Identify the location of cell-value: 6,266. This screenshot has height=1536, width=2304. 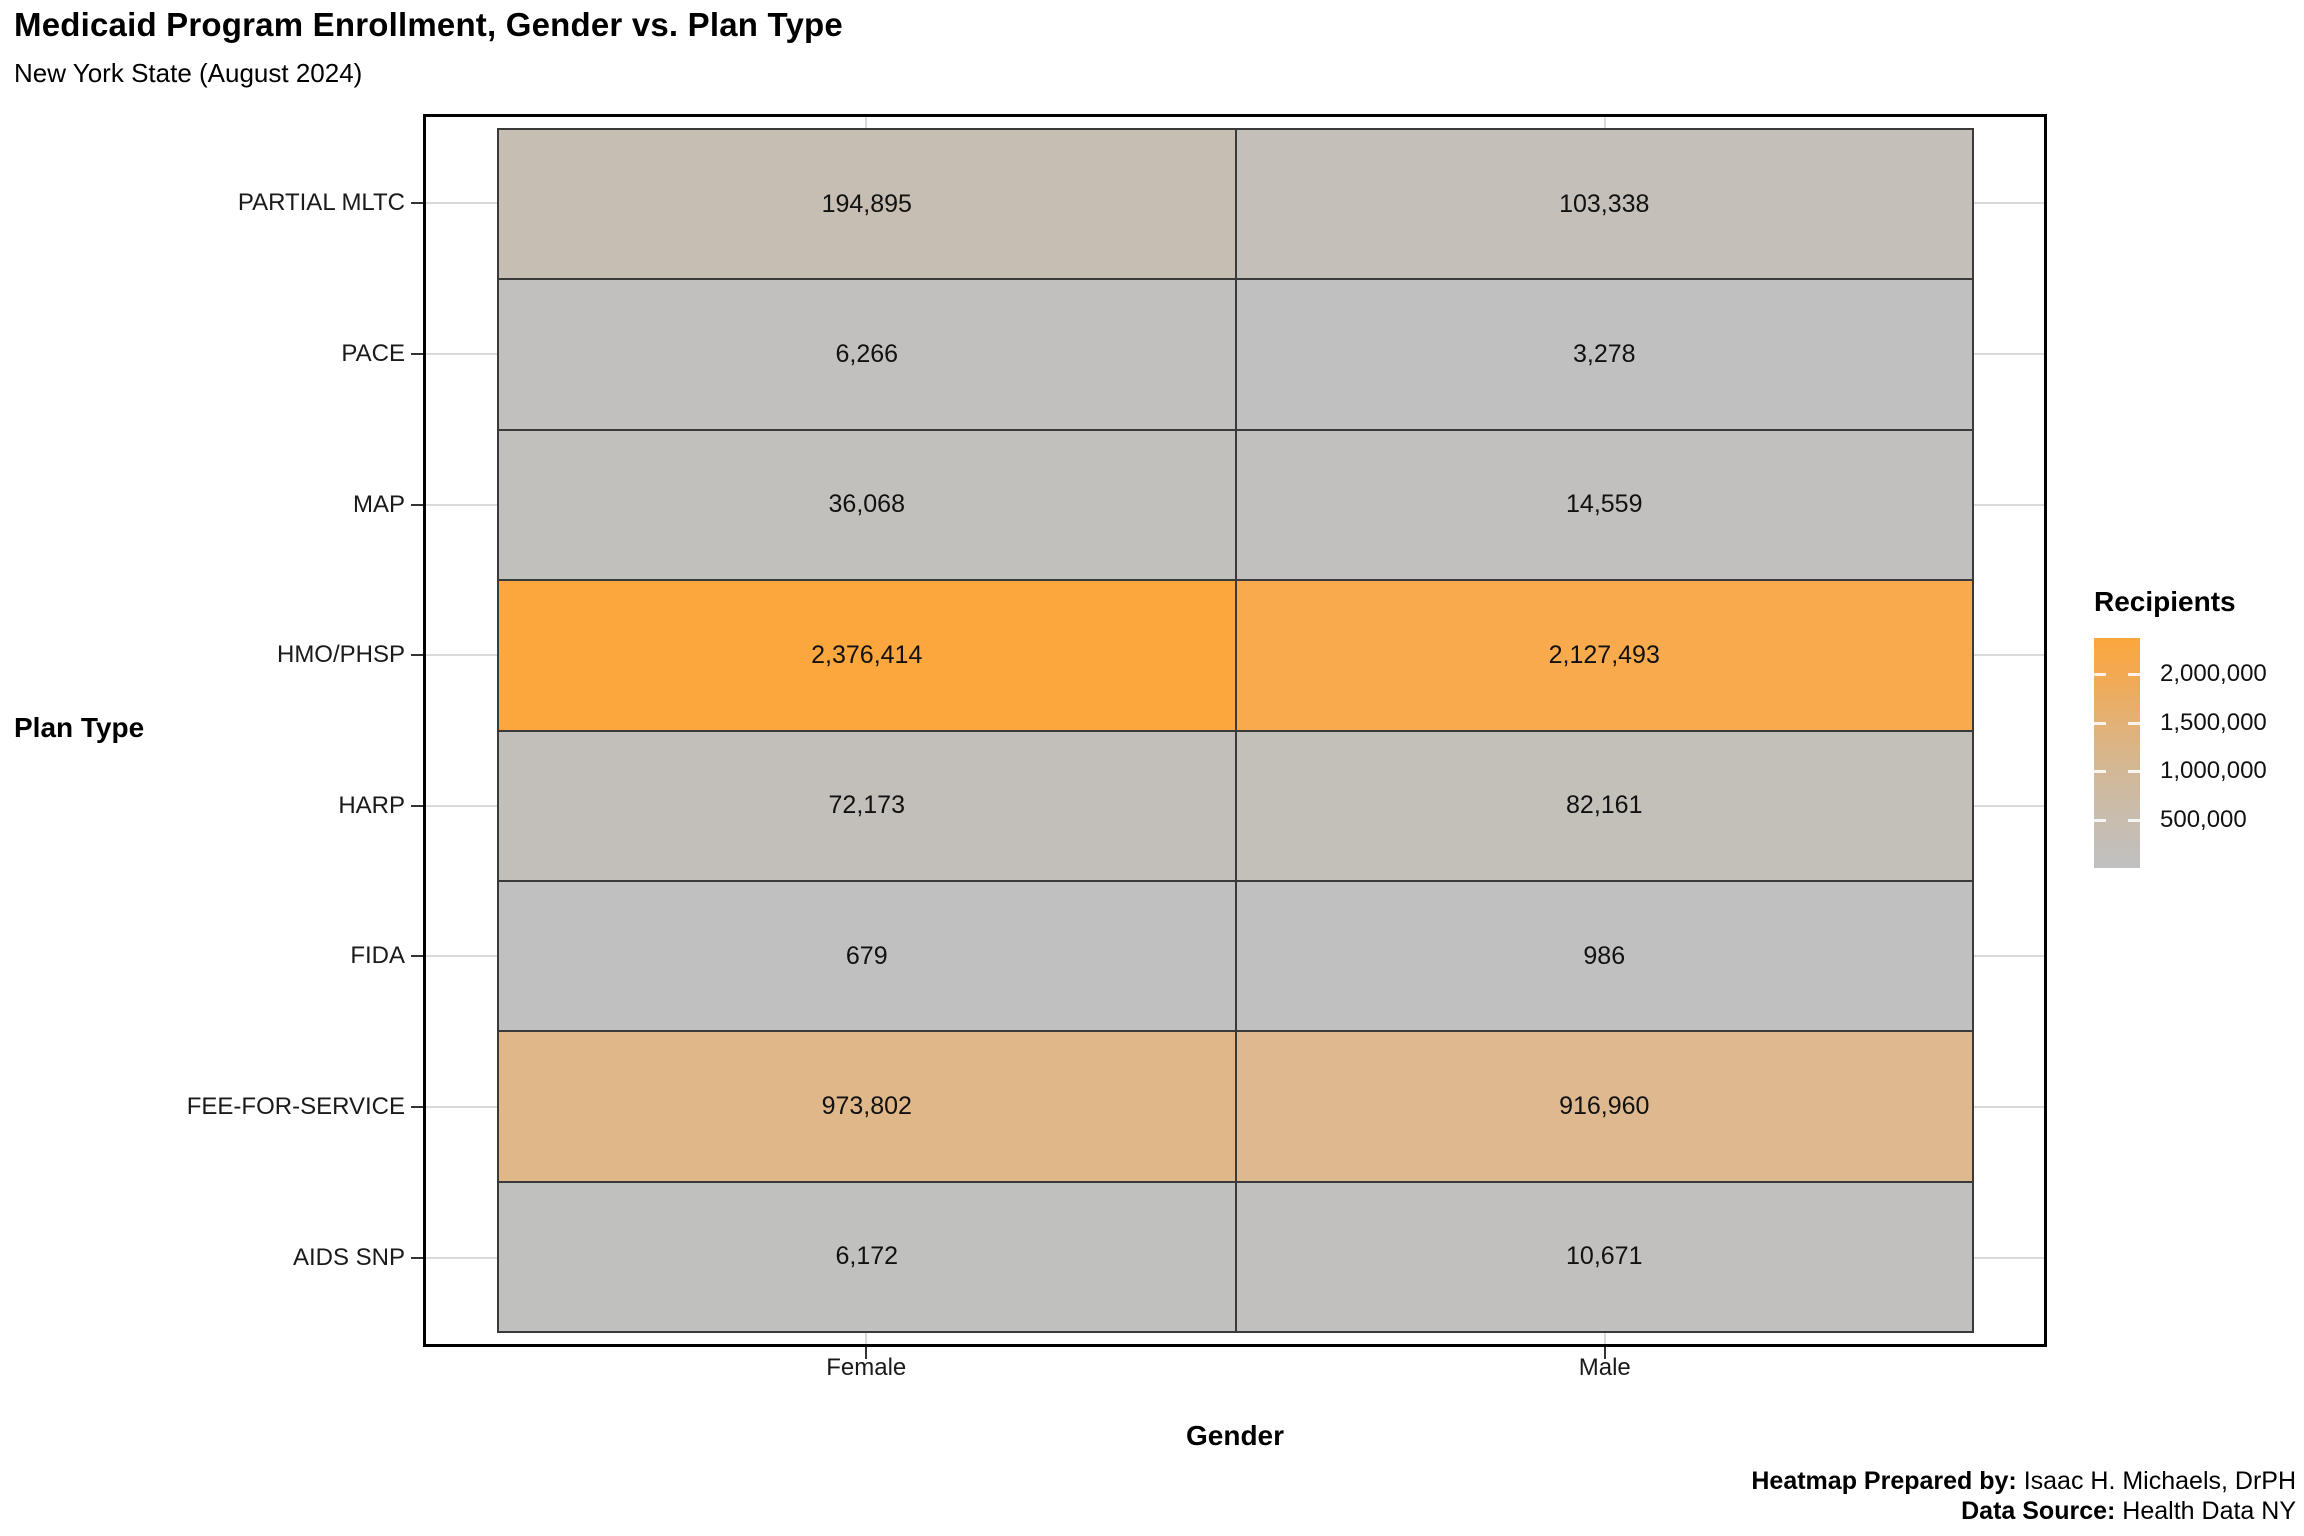
(867, 354).